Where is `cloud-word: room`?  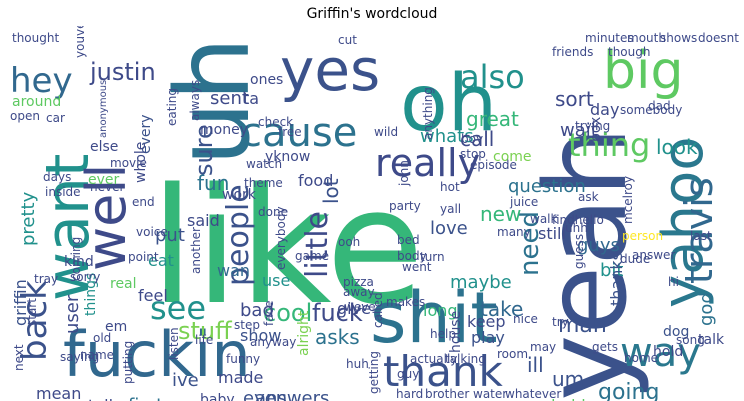
cloud-word: room is located at coordinates (512, 354).